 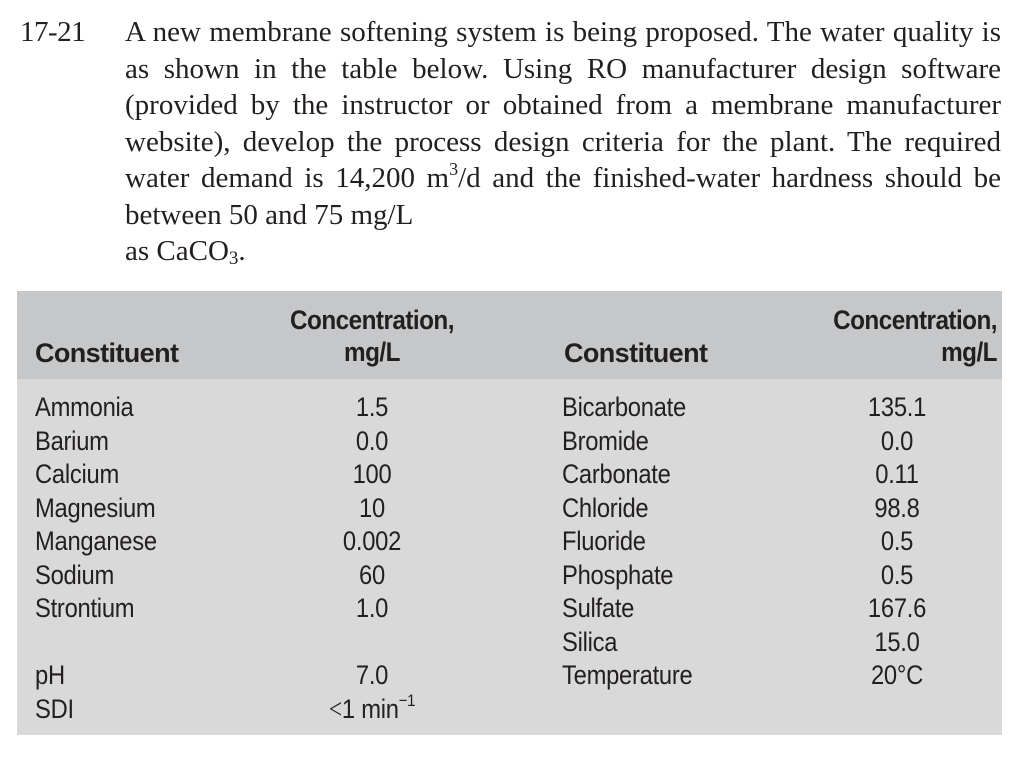 What do you see at coordinates (95, 507) in the screenshot?
I see `constituent-name: Magnesium` at bounding box center [95, 507].